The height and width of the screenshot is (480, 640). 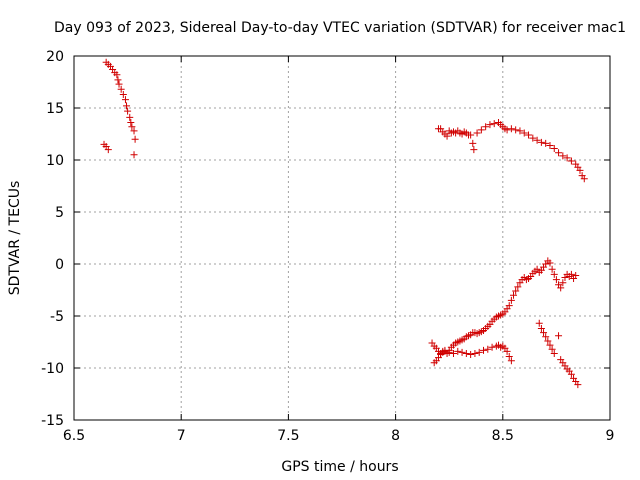 What do you see at coordinates (55, 109) in the screenshot?
I see `y-tick-label: 15` at bounding box center [55, 109].